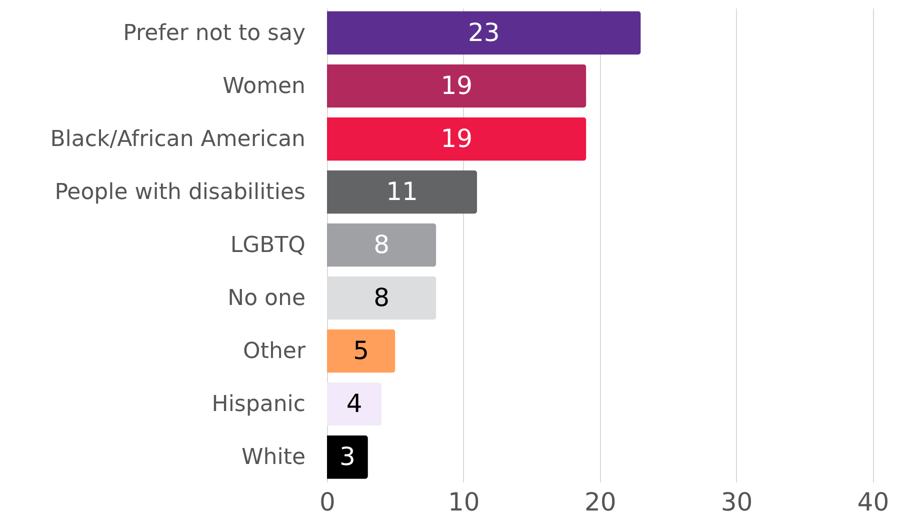 Image resolution: width=900 pixels, height=522 pixels. Describe the element at coordinates (274, 457) in the screenshot. I see `y-tick-label: White` at that location.